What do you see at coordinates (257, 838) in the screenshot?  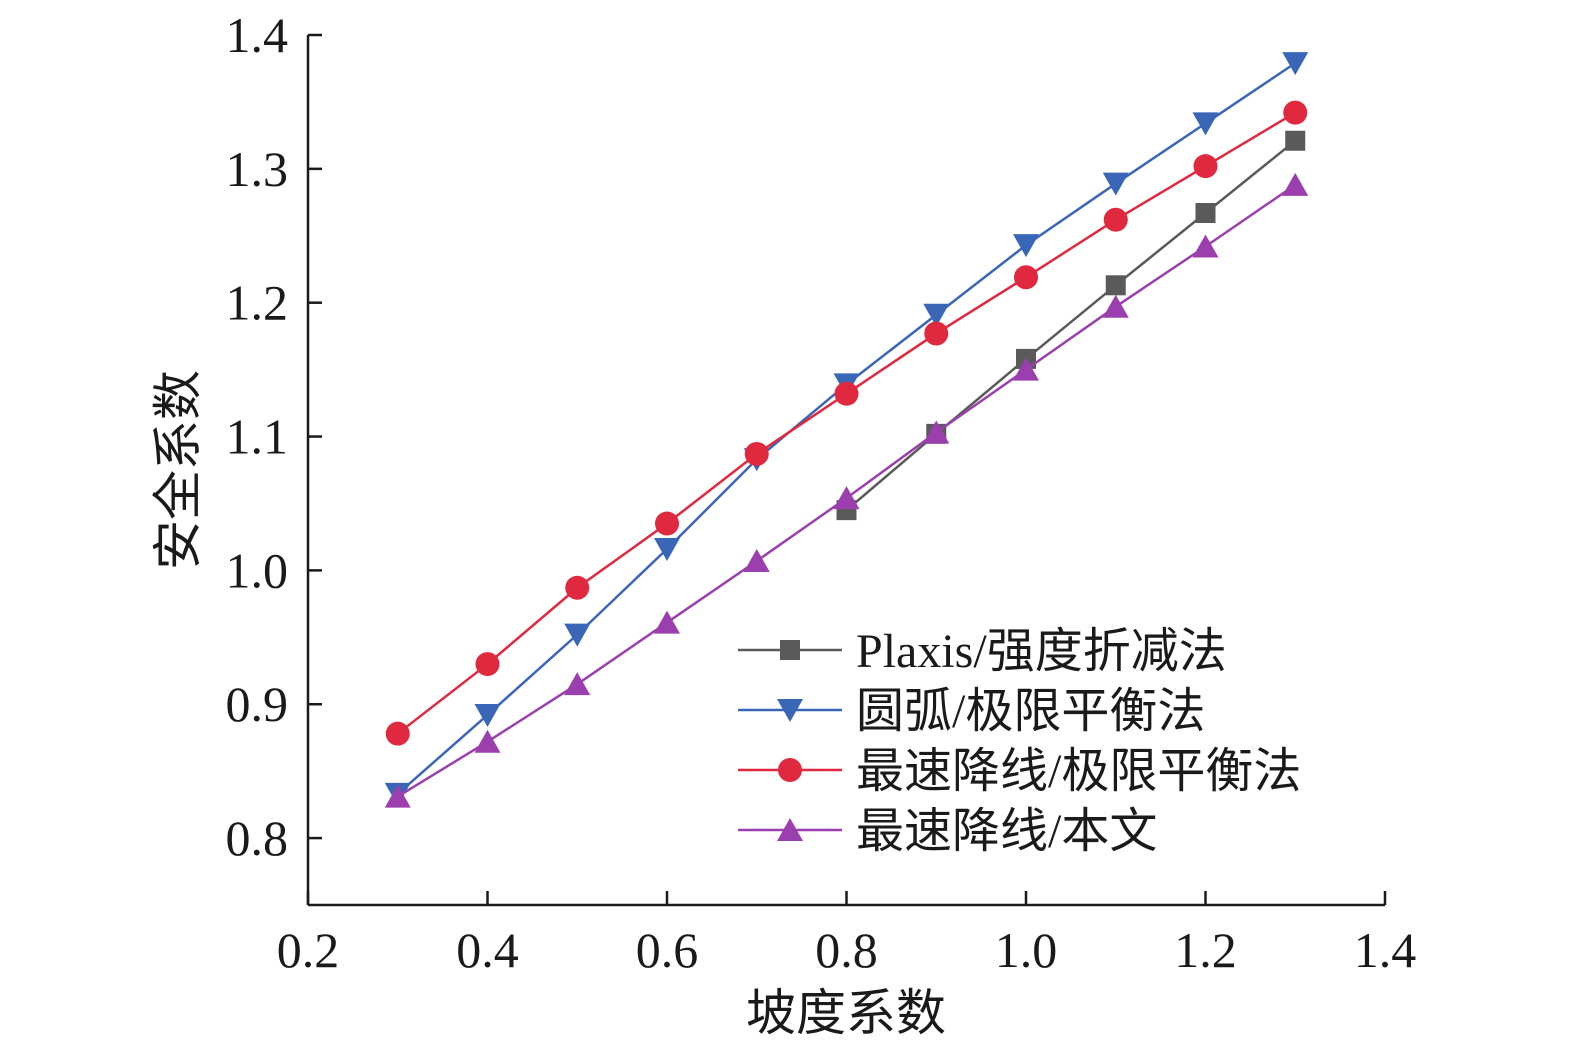 I see `y-tick-label: 0.8` at bounding box center [257, 838].